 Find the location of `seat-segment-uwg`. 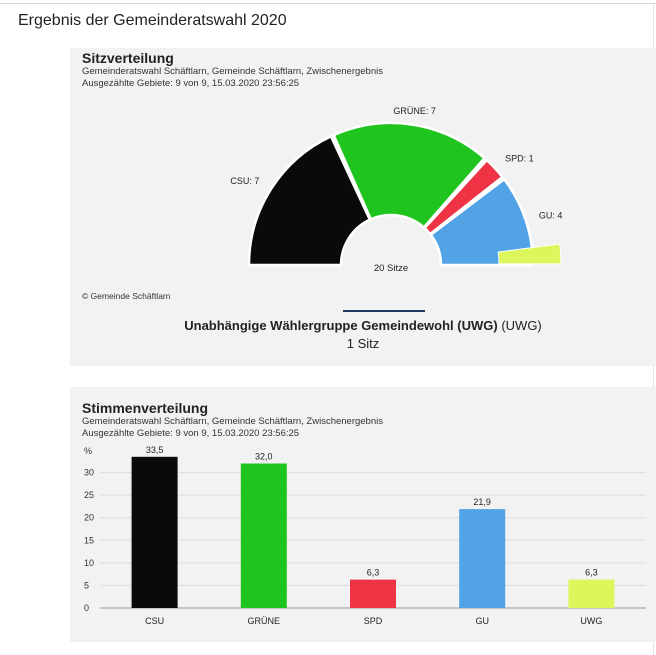

seat-segment-uwg is located at coordinates (529, 254).